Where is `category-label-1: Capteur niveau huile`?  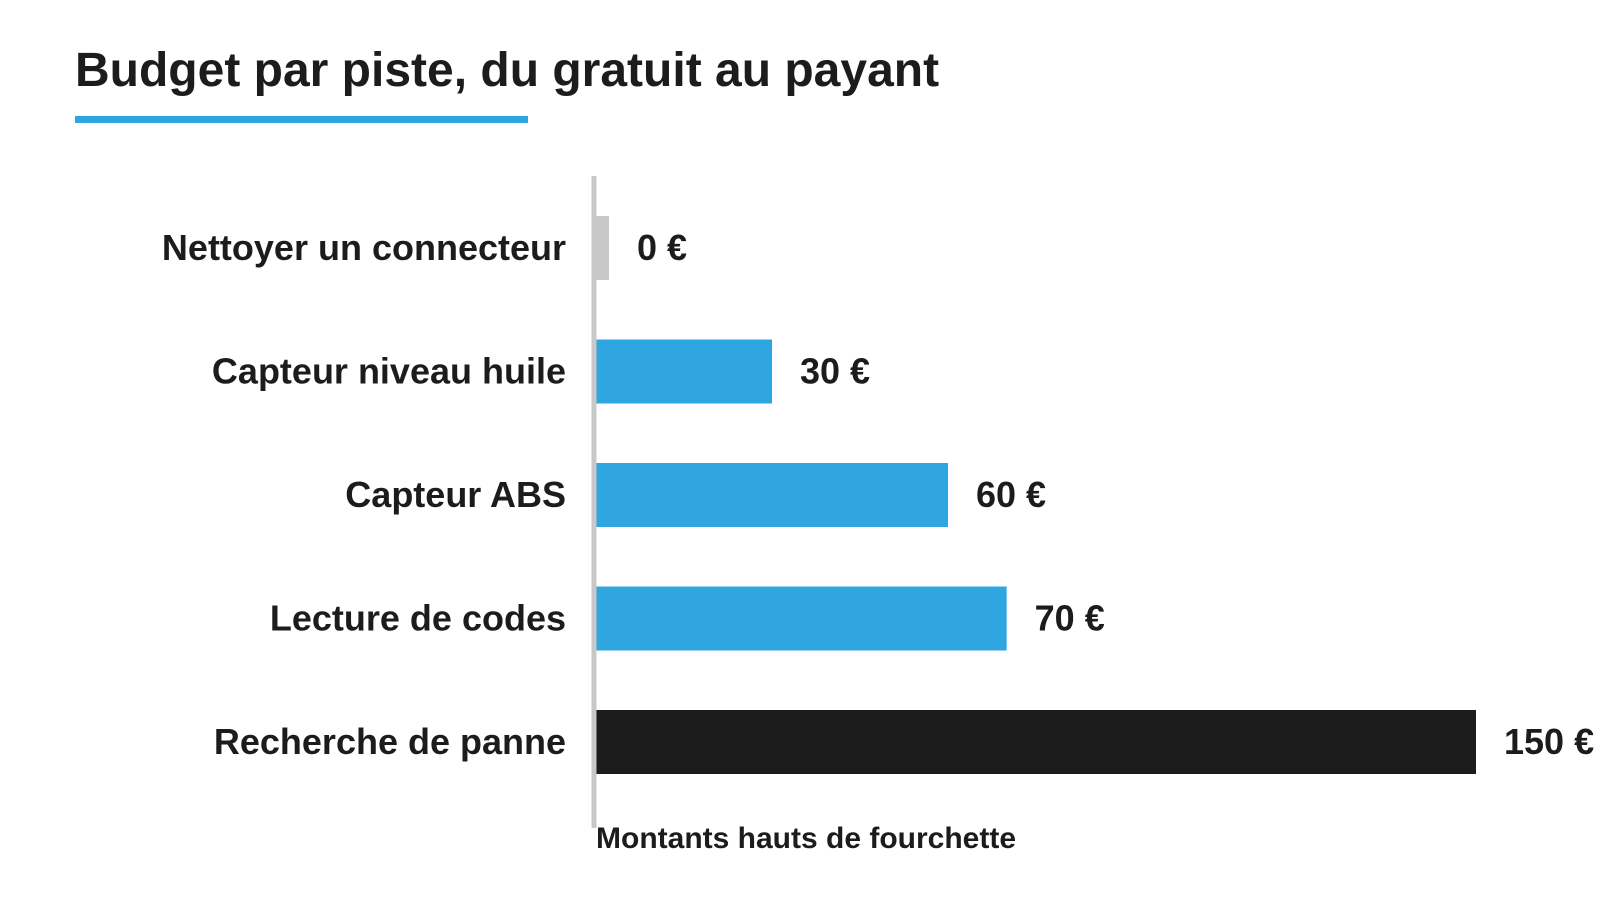
category-label-1: Capteur niveau huile is located at coordinates (389, 371).